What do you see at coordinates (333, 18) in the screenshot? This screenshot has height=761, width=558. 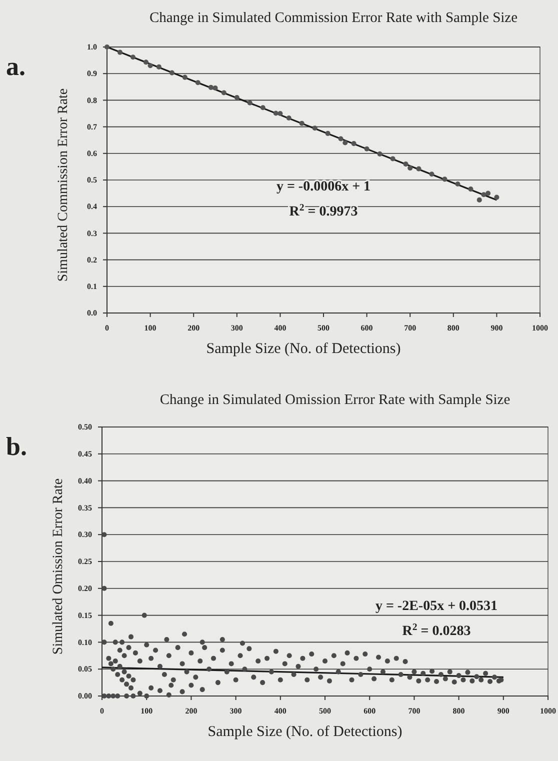 I see `chart-title: Change in Simulated Commission Error Rate with Sample Size` at bounding box center [333, 18].